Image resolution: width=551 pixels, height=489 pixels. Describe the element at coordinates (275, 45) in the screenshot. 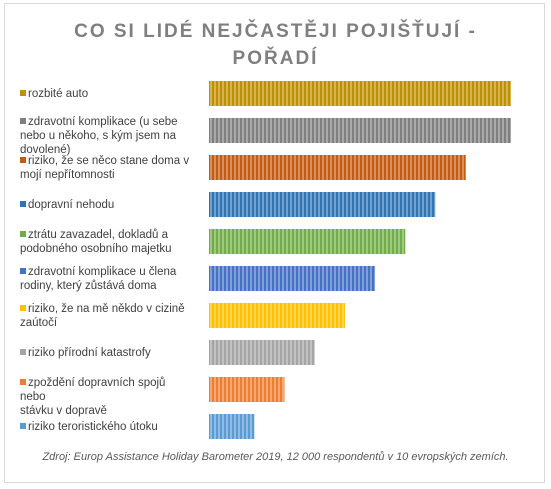

I see `chart-title: CO SI LIDÉ NEJČASTĚJI POJIŠŤUJÍ - POŘADÍ` at that location.